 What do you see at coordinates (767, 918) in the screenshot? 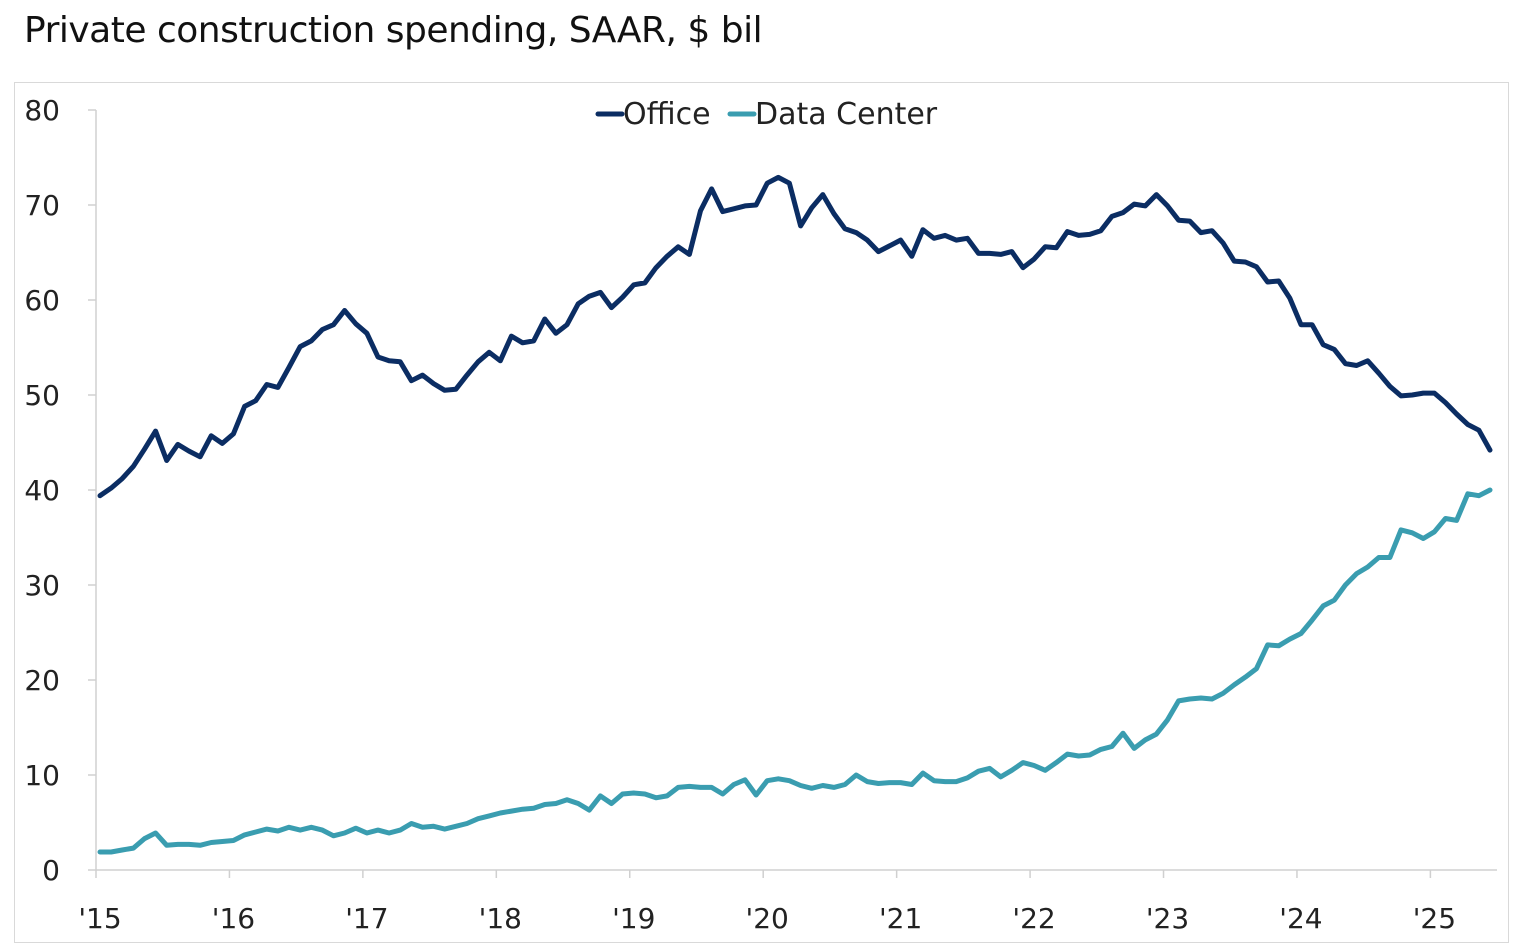
I see `x-tick-label: '20` at bounding box center [767, 918].